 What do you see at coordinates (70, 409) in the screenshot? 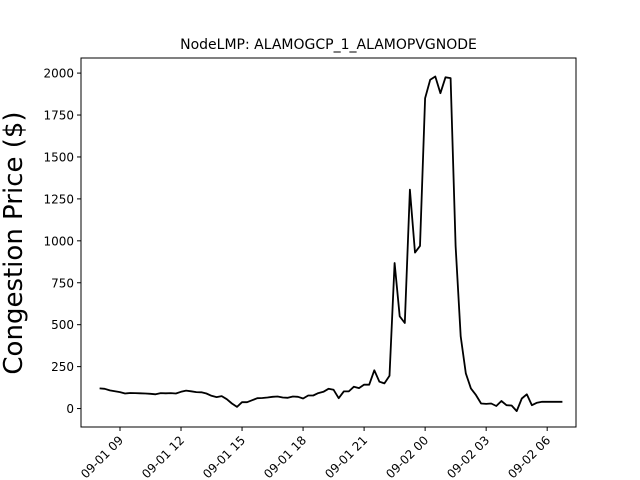
I see `y-tick-label: 0` at bounding box center [70, 409].